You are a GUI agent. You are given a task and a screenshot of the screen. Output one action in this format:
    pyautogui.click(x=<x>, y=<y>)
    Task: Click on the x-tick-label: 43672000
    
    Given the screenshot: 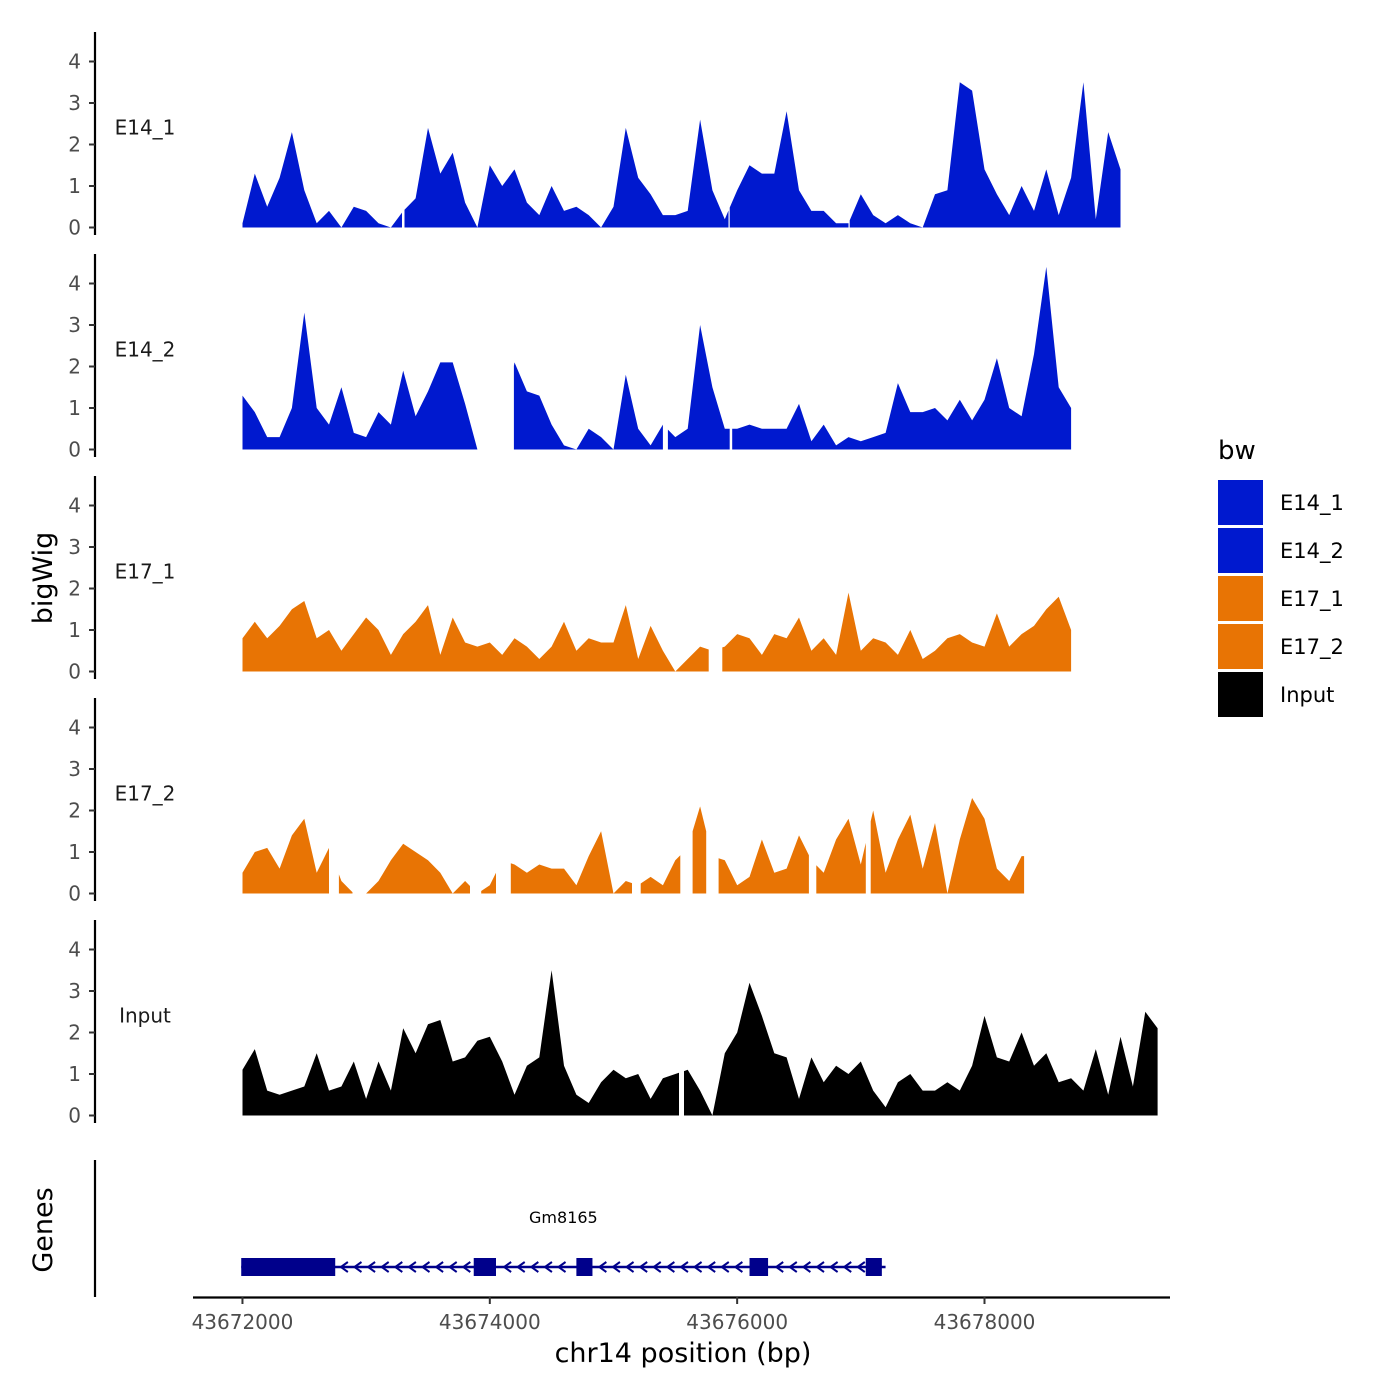 What is the action you would take?
    pyautogui.click(x=243, y=1322)
    